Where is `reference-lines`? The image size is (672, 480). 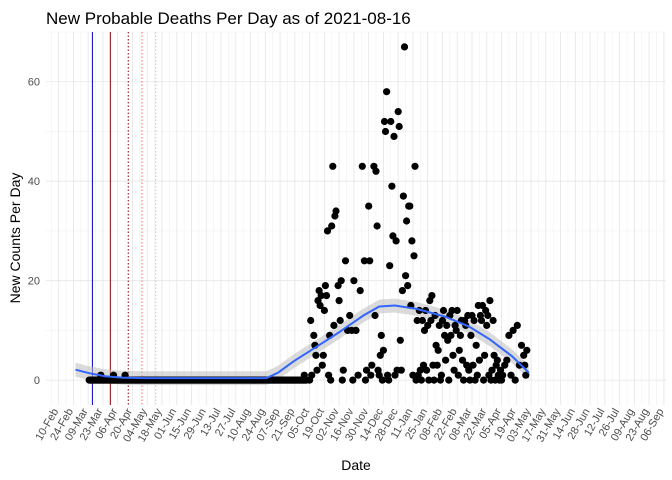 reference-lines is located at coordinates (124, 218).